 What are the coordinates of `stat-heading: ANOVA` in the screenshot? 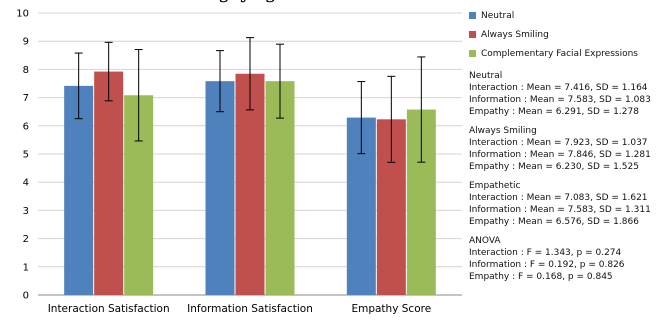 It's located at (485, 241).